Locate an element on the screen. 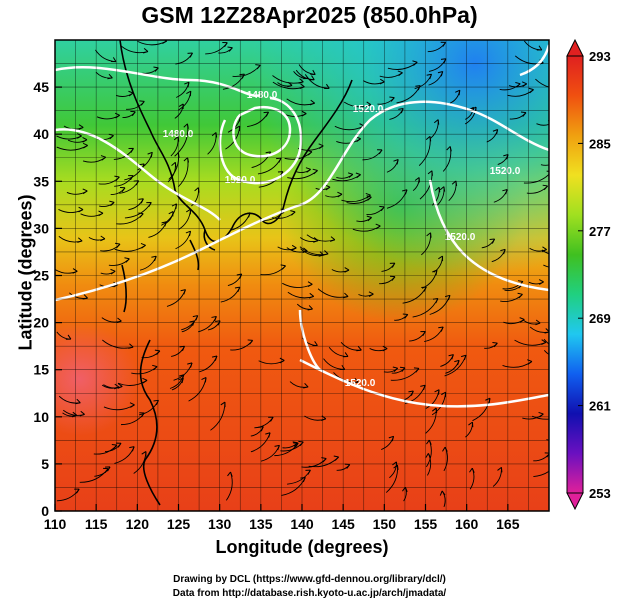  x-tick-label: 110 is located at coordinates (55, 524).